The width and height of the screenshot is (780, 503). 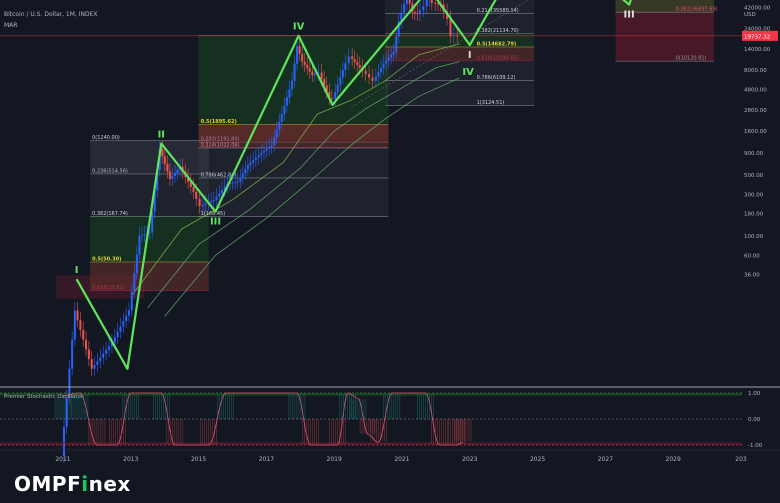 What do you see at coordinates (629, 15) in the screenshot?
I see `wave-label: III` at bounding box center [629, 15].